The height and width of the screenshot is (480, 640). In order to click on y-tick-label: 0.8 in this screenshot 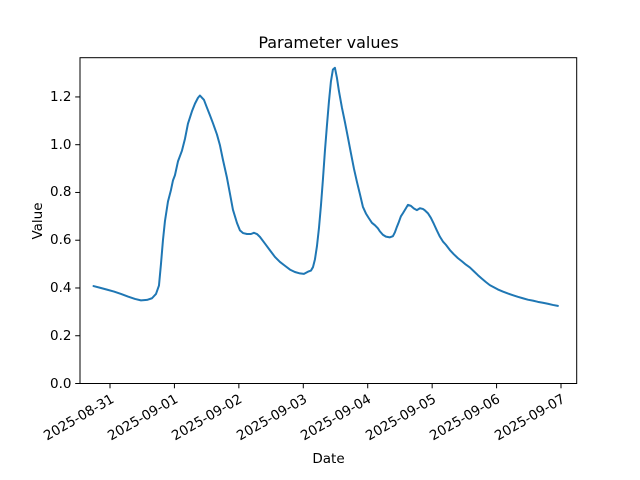, I will do `click(61, 192)`.